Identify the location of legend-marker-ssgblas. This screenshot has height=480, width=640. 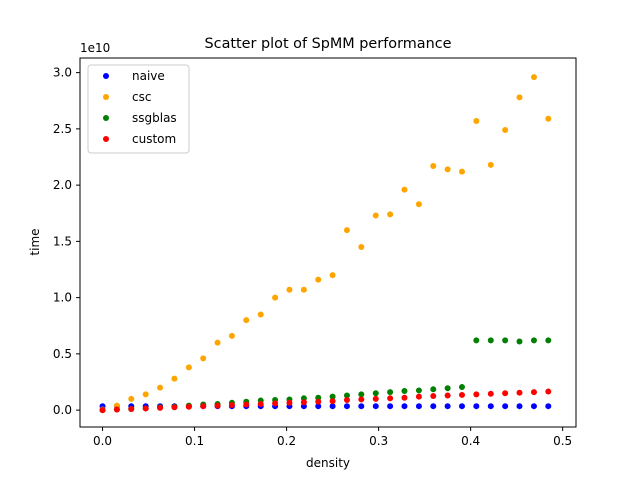
(106, 118).